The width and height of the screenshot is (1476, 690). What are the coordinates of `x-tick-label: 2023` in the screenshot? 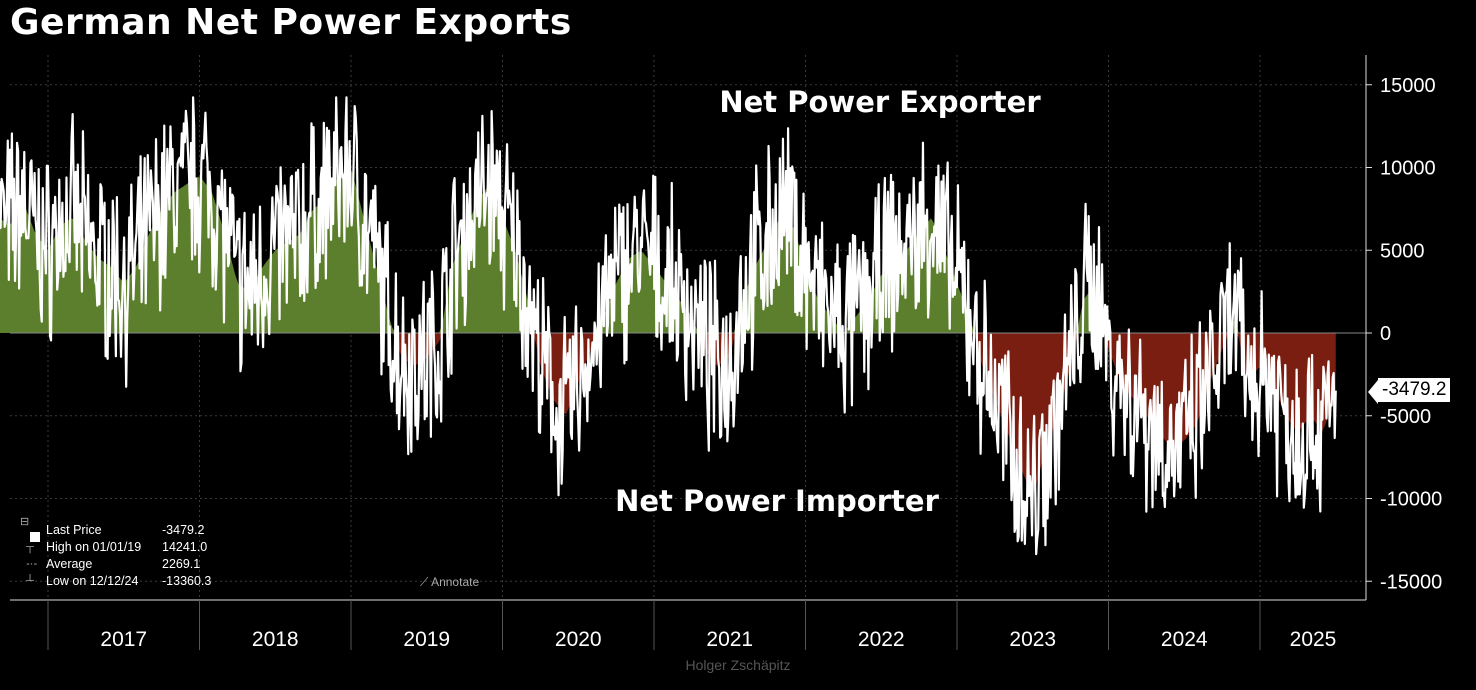 It's located at (1032, 639).